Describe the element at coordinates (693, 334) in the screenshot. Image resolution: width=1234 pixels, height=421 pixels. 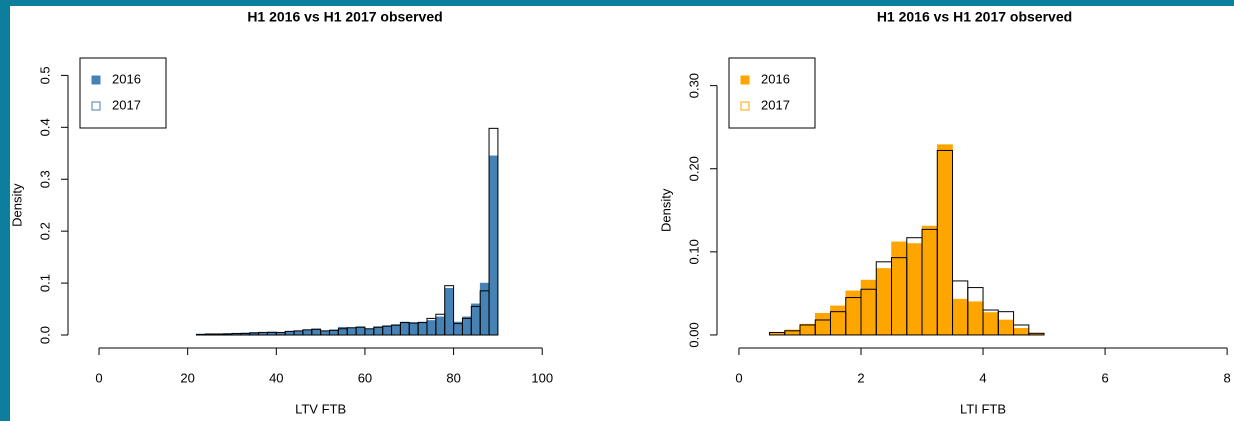
I see `y-tick-label: 0.00` at that location.